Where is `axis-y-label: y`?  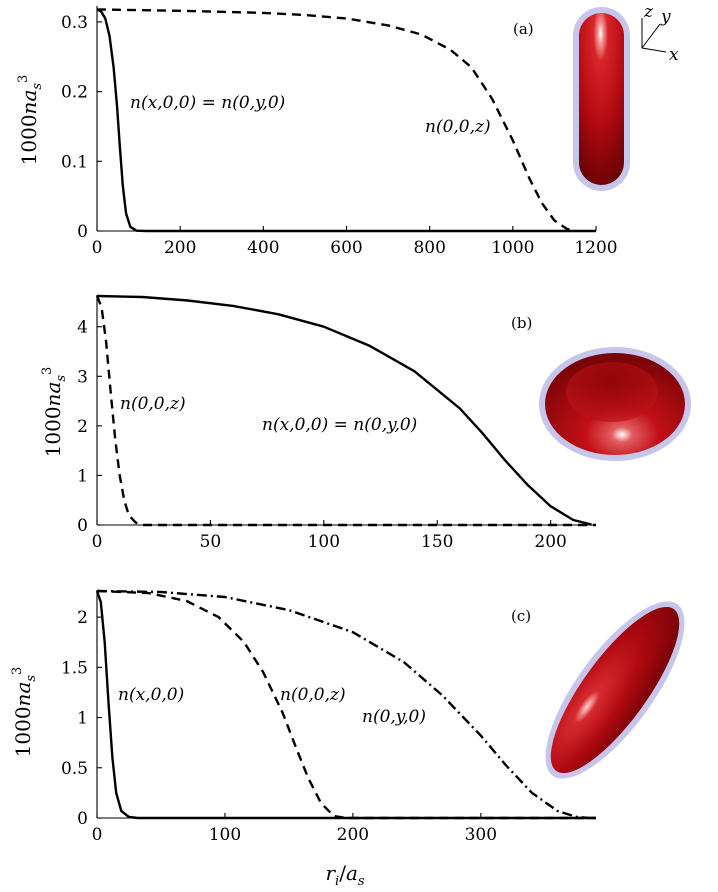
axis-y-label: y is located at coordinates (665, 17).